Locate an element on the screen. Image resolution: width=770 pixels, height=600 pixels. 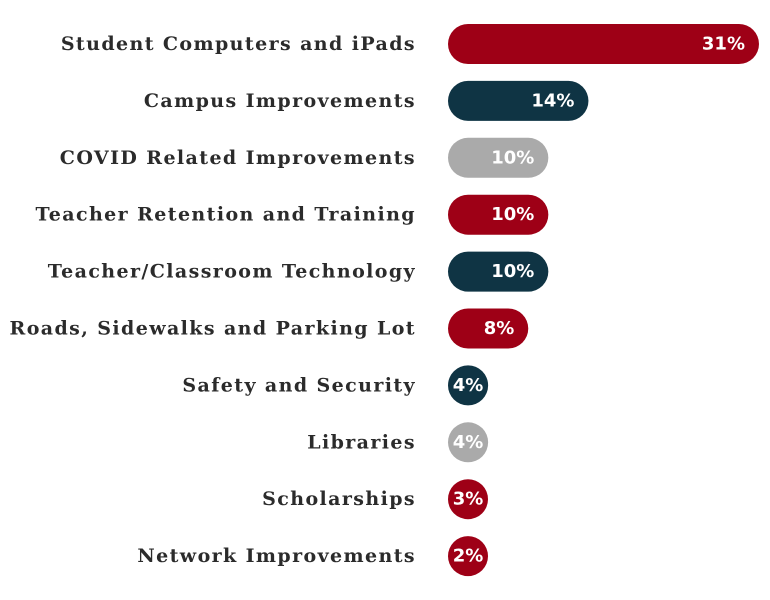
category-label-campus-improvements: Campus Improvements is located at coordinates (280, 101).